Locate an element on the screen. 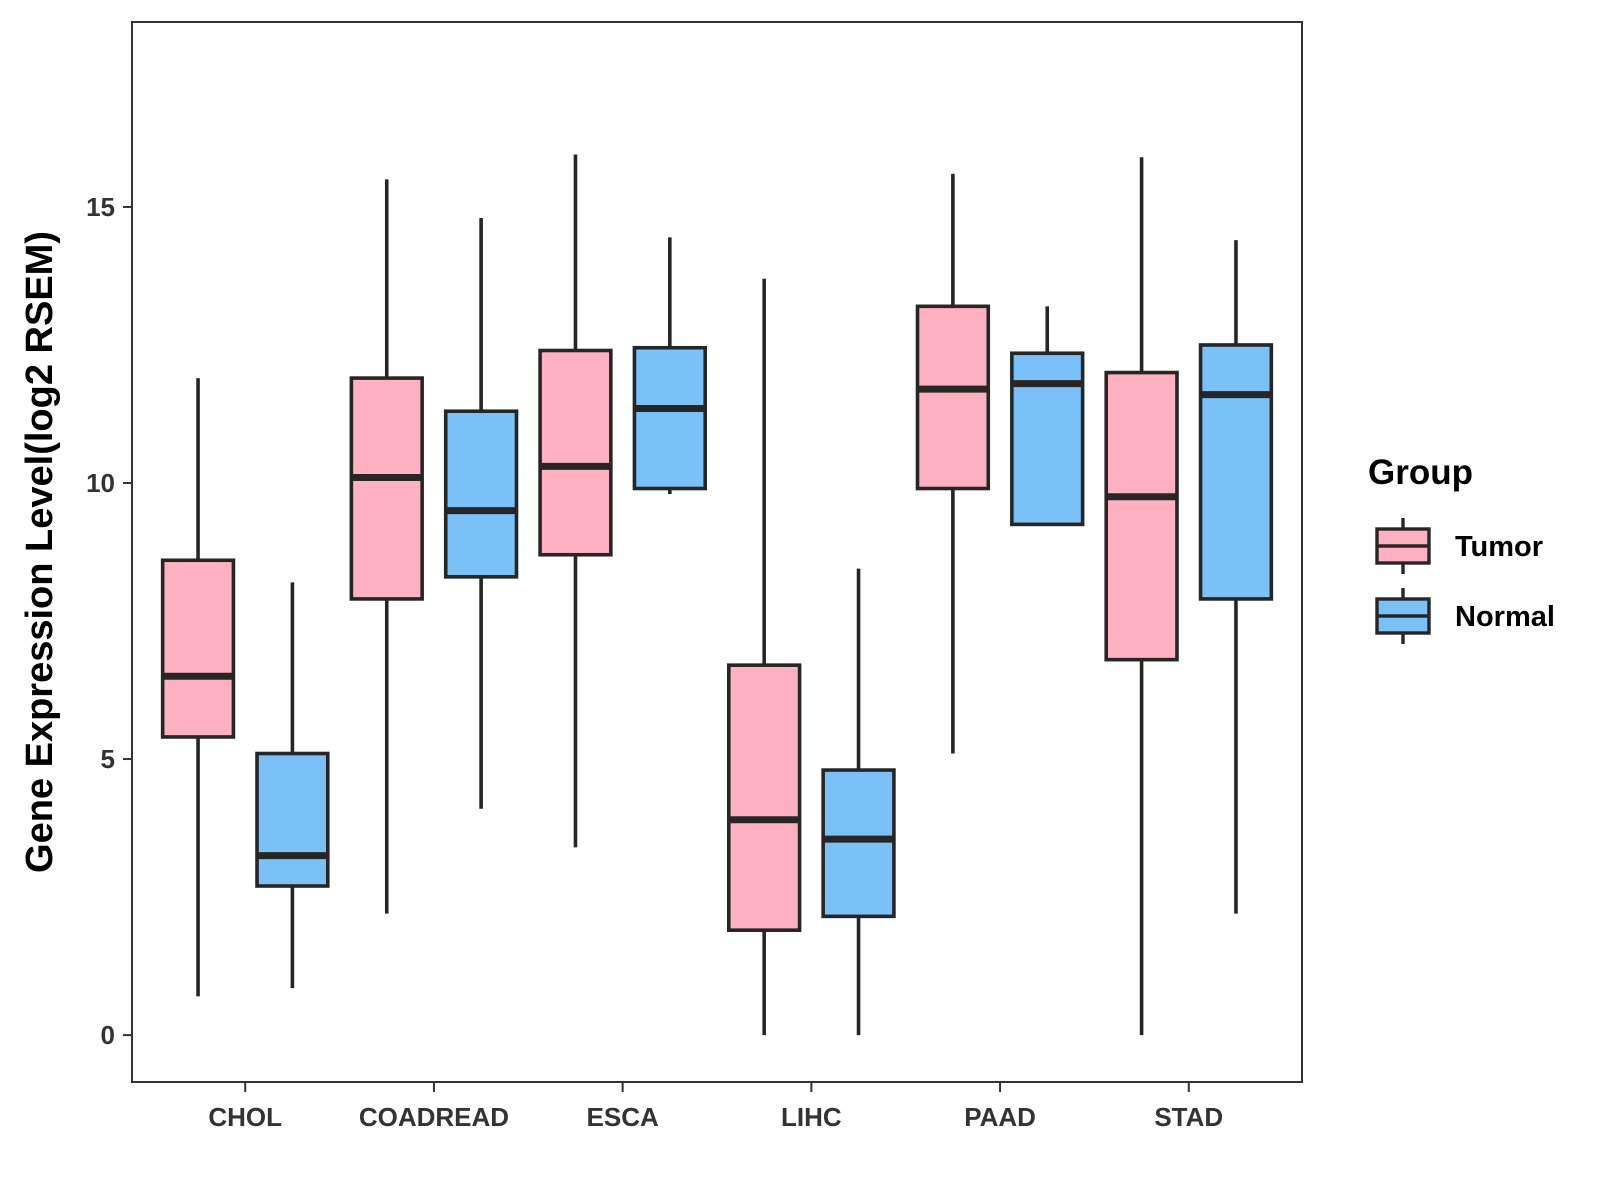 This screenshot has height=1200, width=1600. y-tick-label-5: 5 is located at coordinates (108, 759).